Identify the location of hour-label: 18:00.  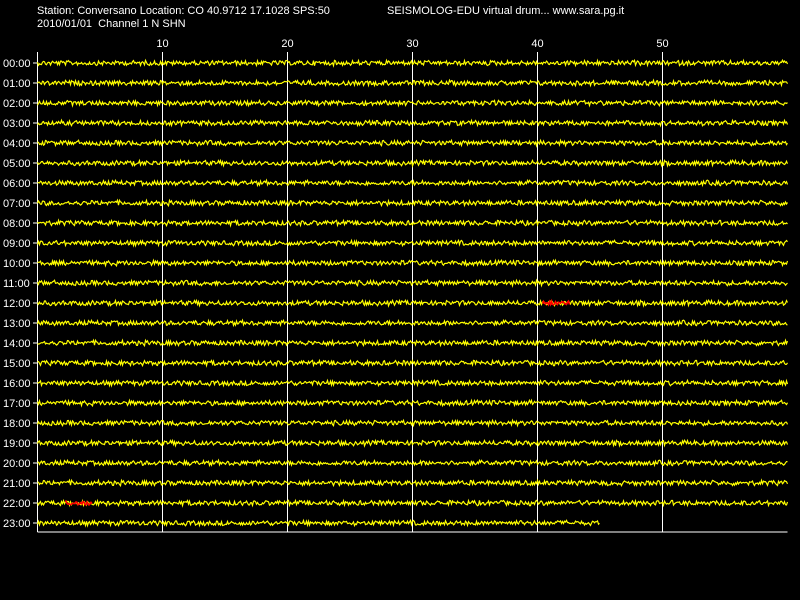
(17, 424).